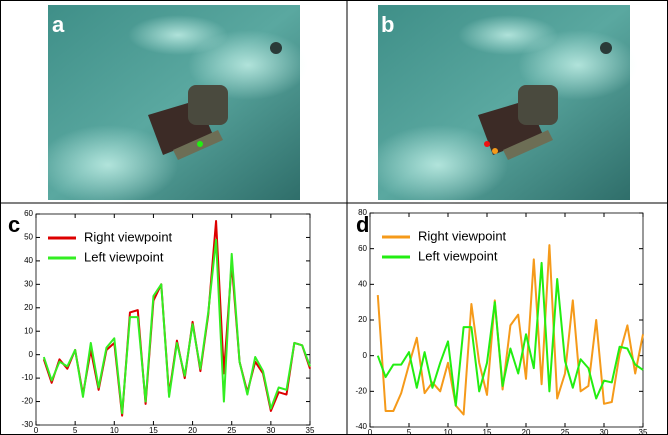 This screenshot has height=435, width=668. What do you see at coordinates (28, 330) in the screenshot?
I see `y-tick-label: 10` at bounding box center [28, 330].